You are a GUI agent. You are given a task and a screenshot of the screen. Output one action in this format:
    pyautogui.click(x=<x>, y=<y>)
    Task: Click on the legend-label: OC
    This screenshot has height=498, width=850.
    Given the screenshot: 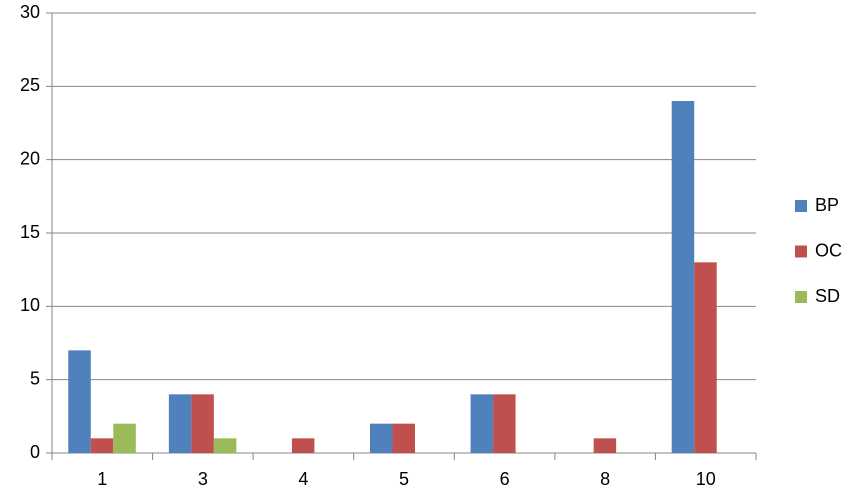 What is the action you would take?
    pyautogui.click(x=828, y=250)
    